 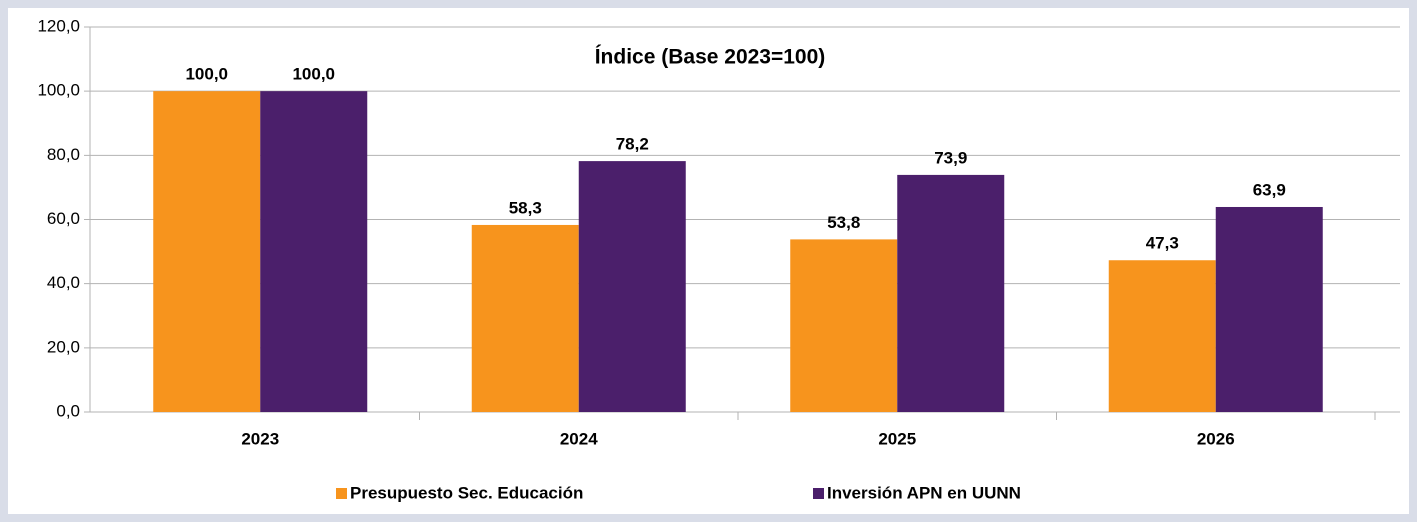 What do you see at coordinates (897, 438) in the screenshot?
I see `x-tick-label: 2025` at bounding box center [897, 438].